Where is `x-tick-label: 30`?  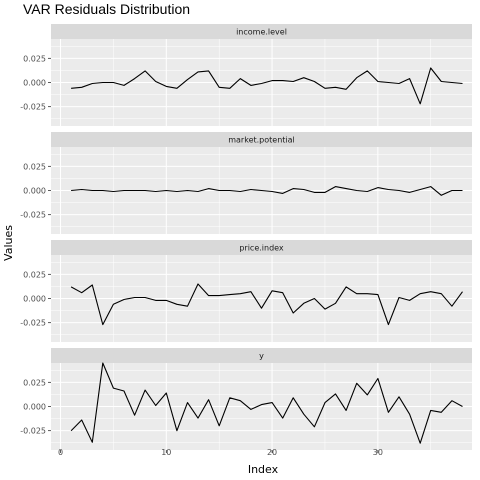
x-tick-label: 30 is located at coordinates (378, 452).